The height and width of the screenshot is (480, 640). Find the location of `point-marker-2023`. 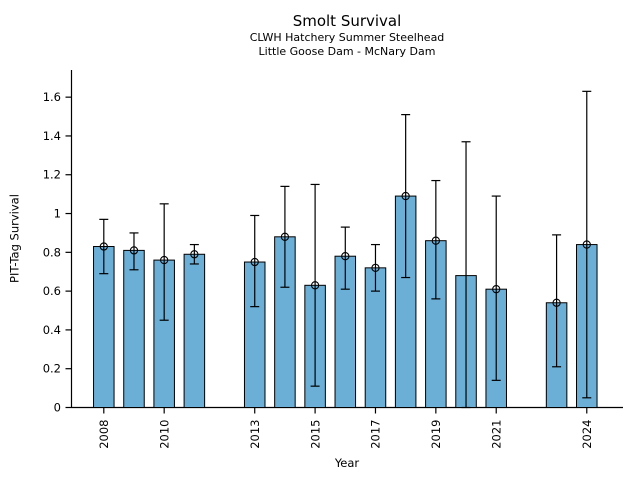

point-marker-2023 is located at coordinates (556, 302).